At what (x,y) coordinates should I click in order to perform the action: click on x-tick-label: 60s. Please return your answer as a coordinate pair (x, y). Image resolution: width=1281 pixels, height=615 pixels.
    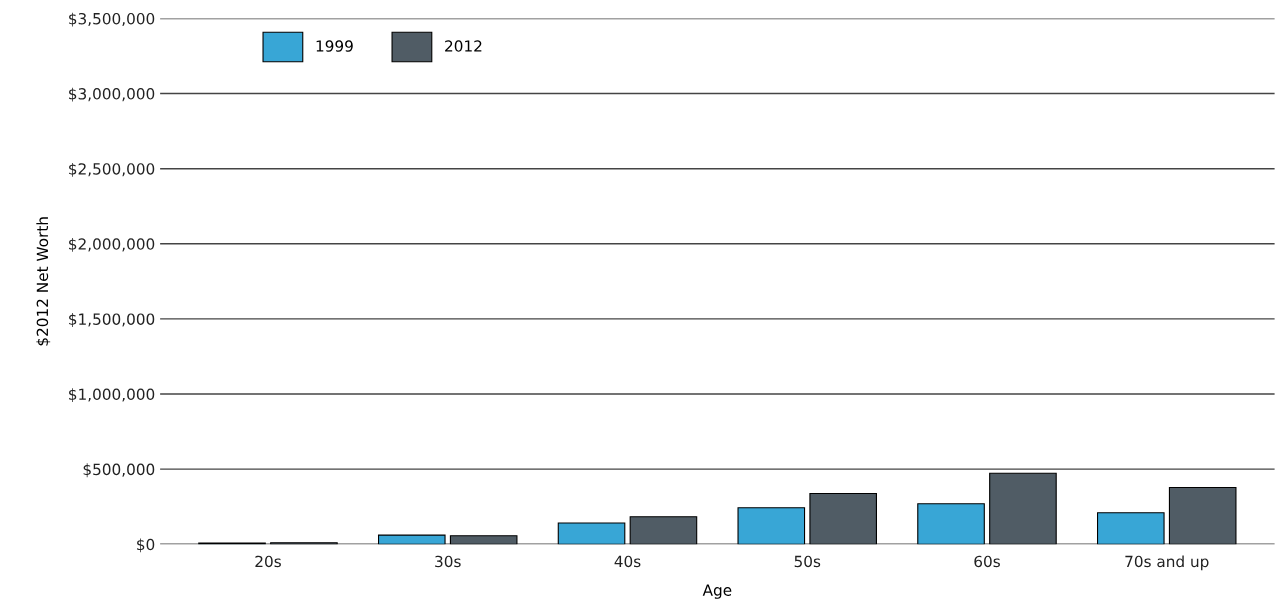
    Looking at the image, I should click on (987, 561).